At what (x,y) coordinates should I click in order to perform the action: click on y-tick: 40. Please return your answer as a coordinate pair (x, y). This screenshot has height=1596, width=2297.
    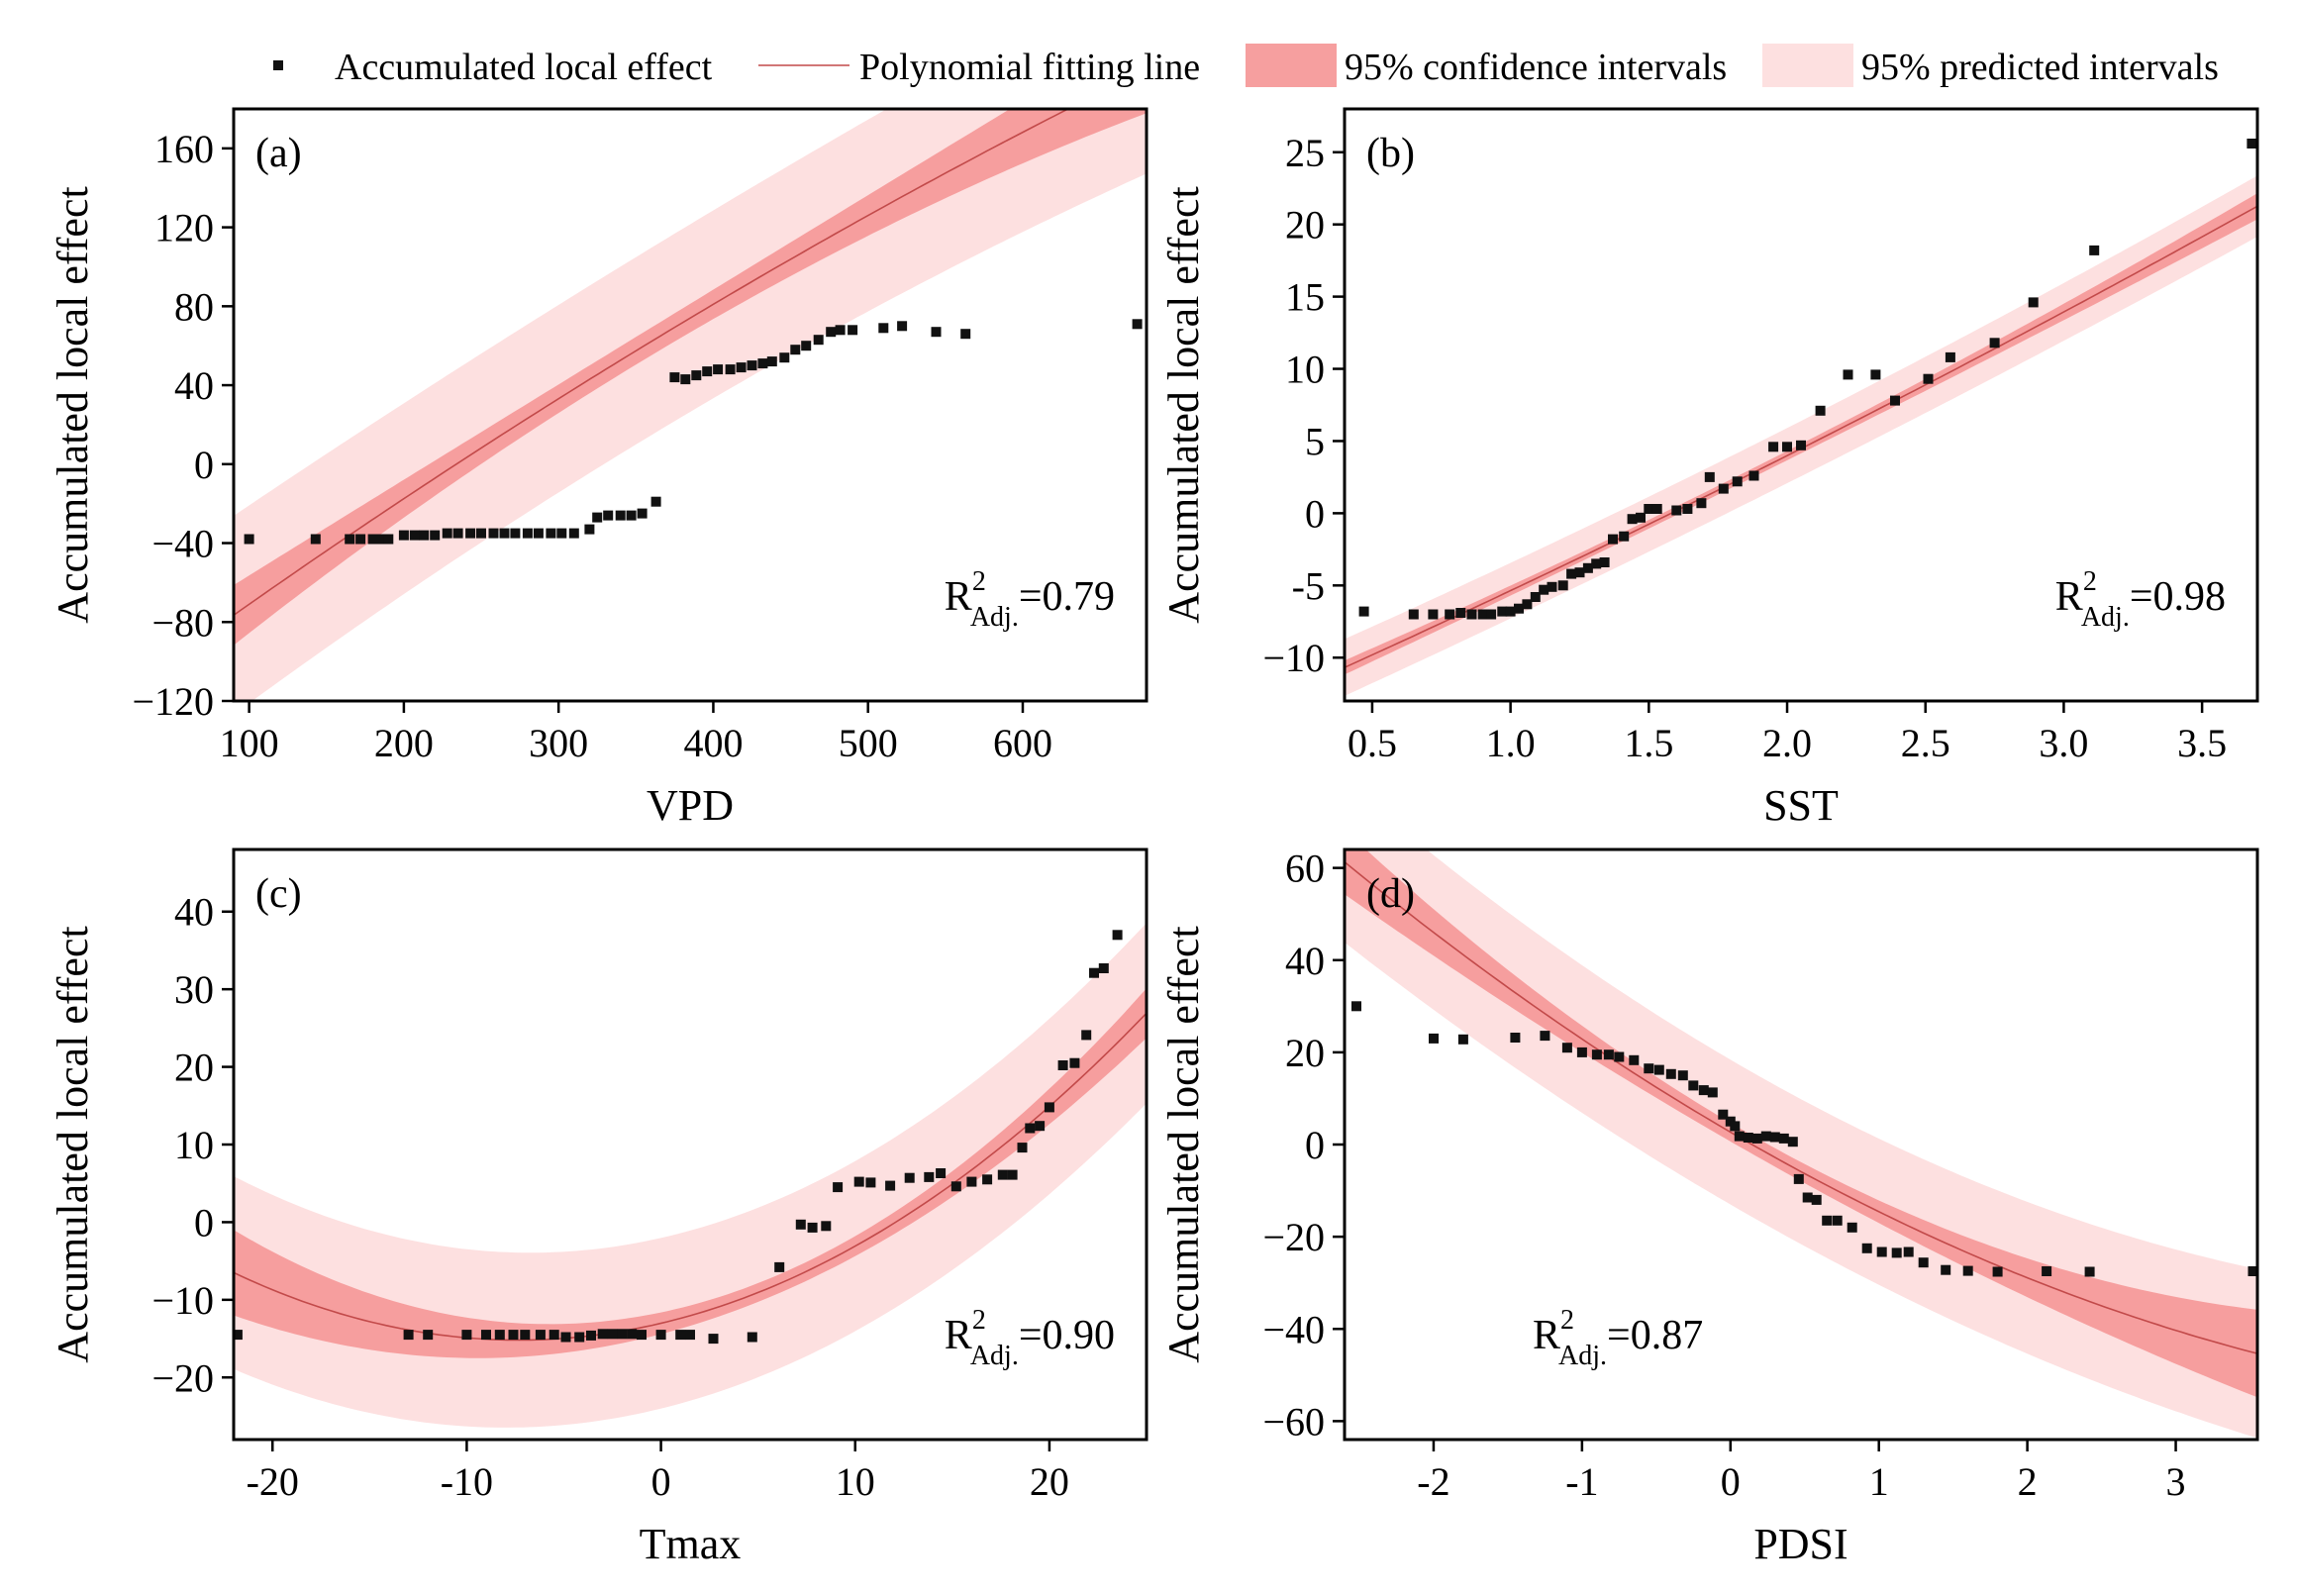
    Looking at the image, I should click on (1315, 961).